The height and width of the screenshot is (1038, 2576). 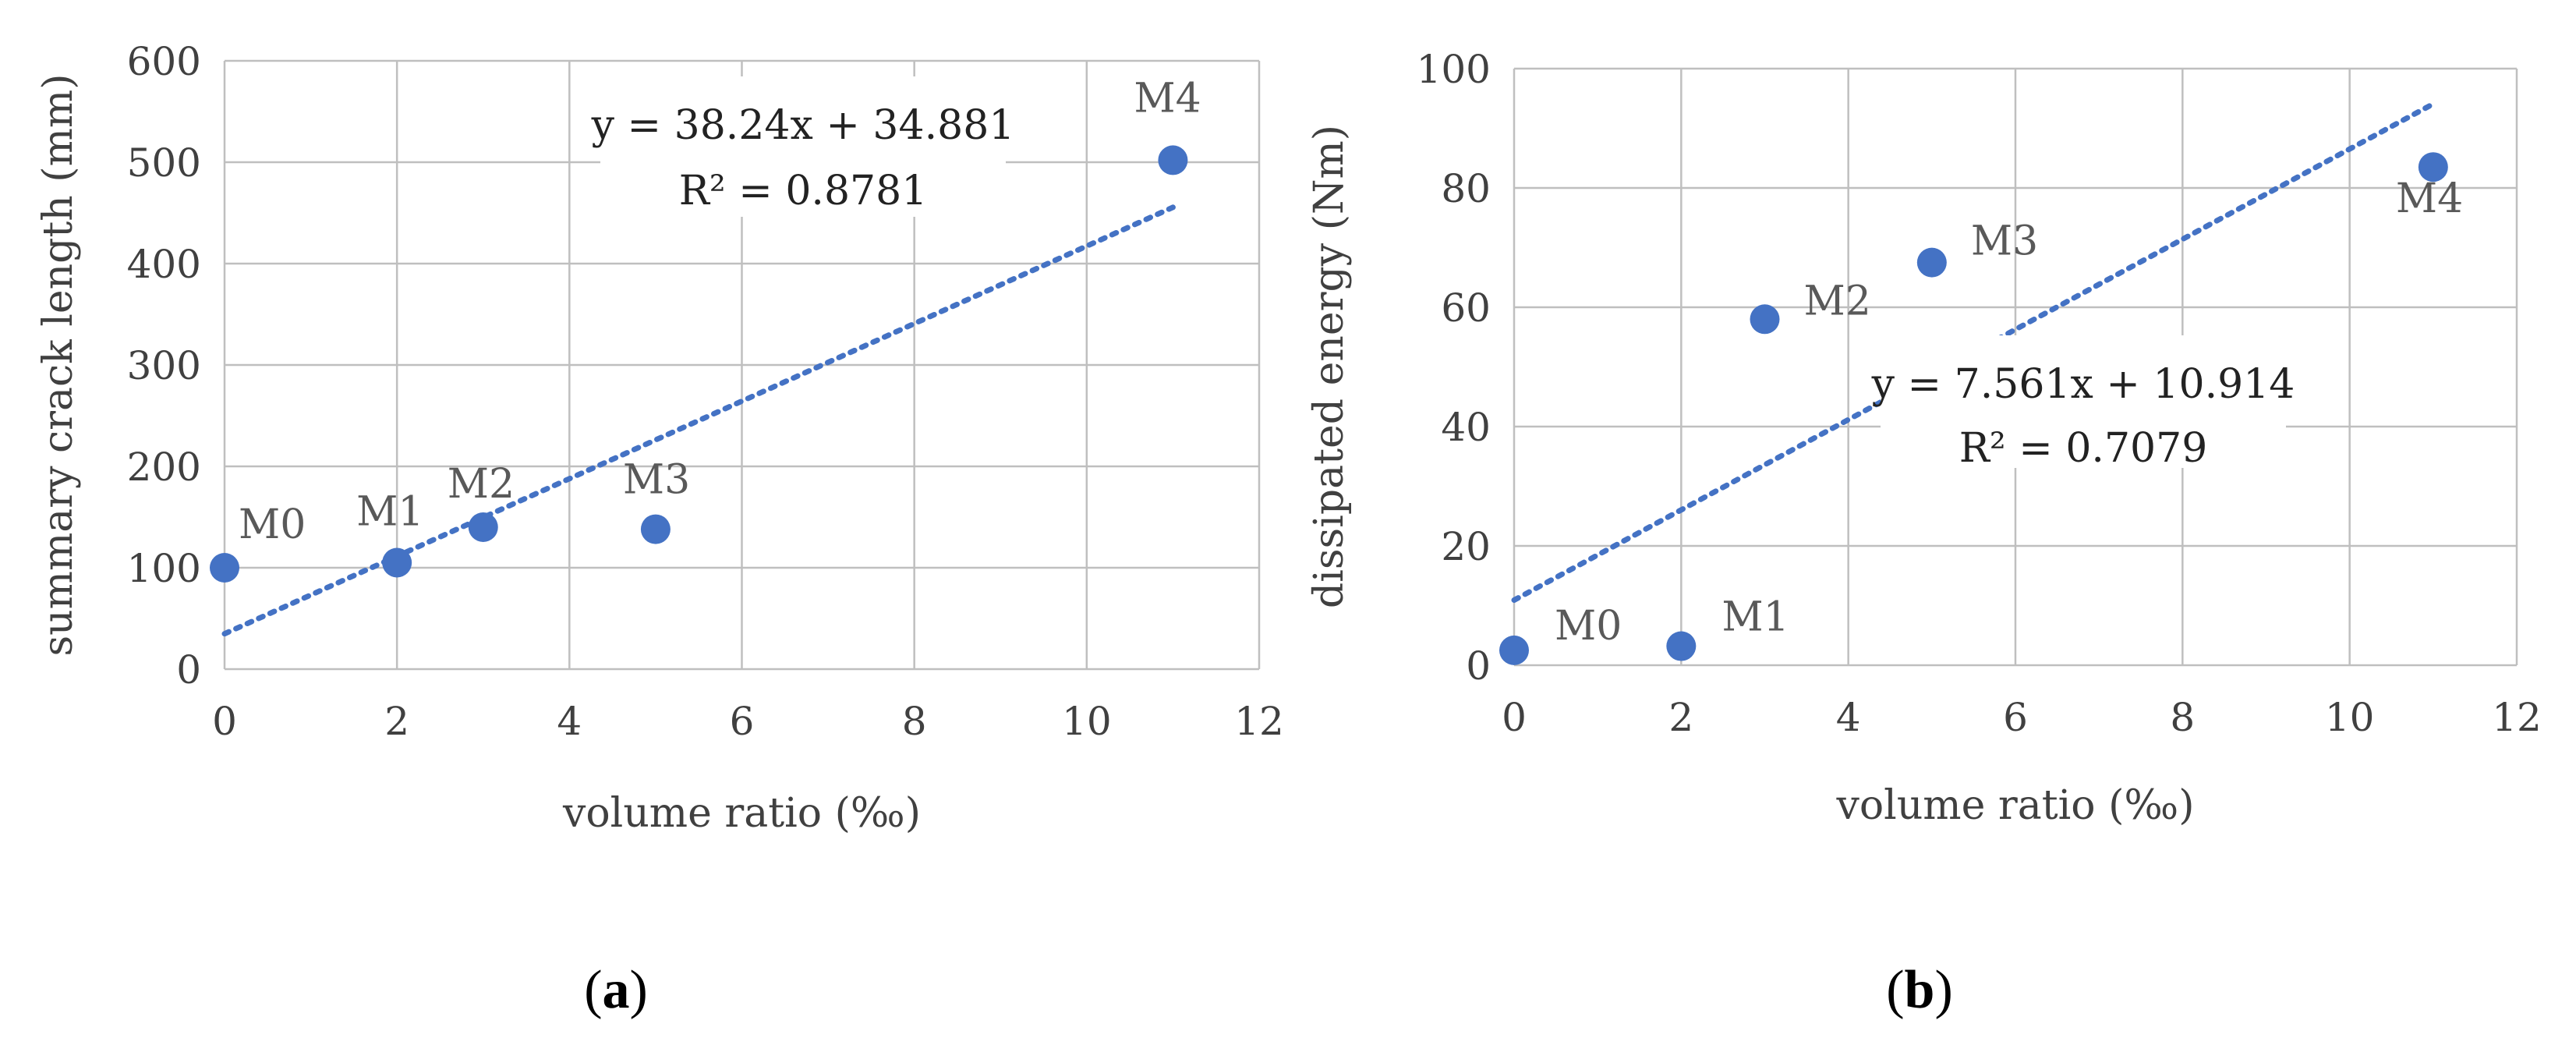 What do you see at coordinates (164, 61) in the screenshot?
I see `y-tick-label: 600` at bounding box center [164, 61].